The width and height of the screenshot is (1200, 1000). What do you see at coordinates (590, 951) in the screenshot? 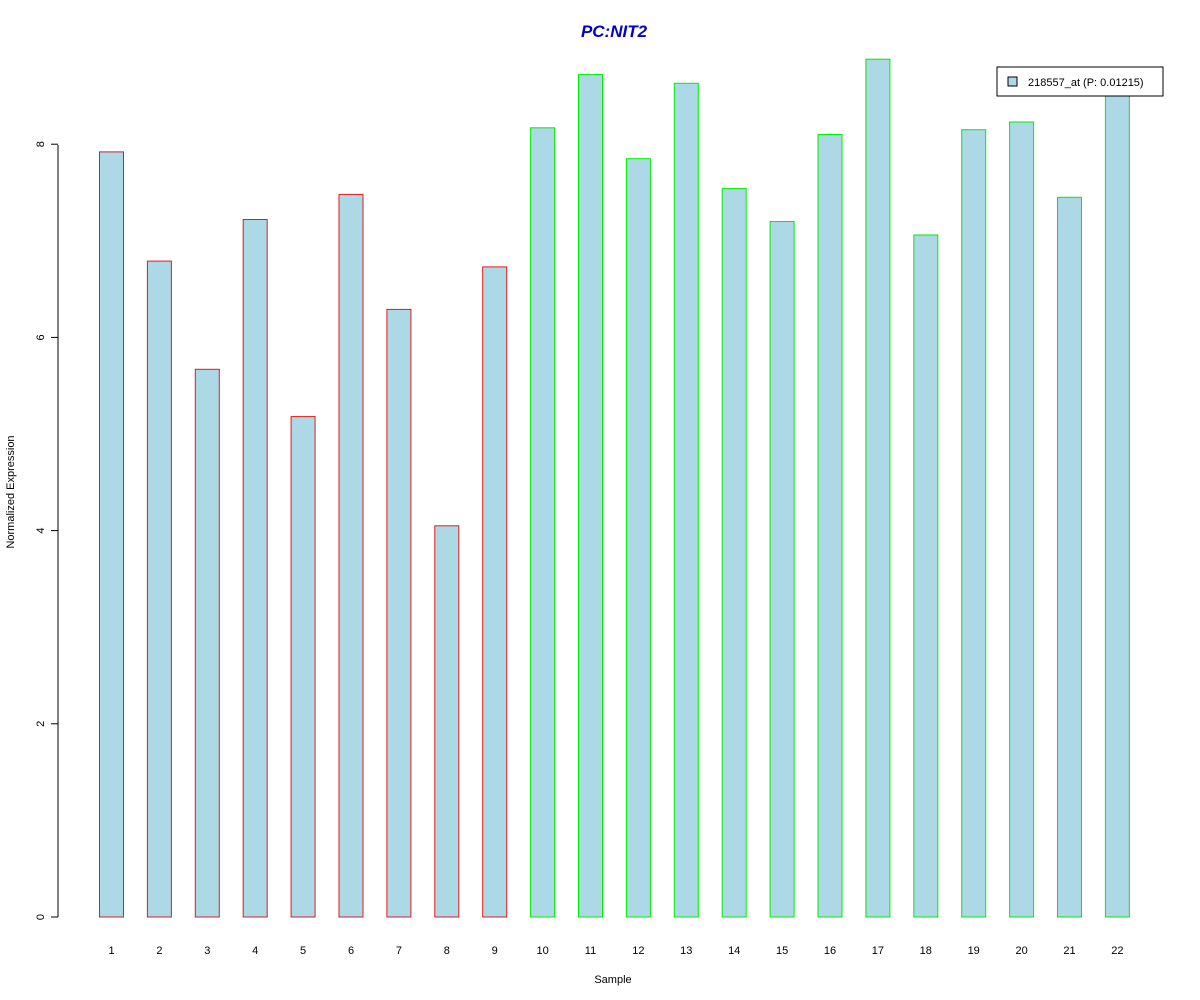
I see `x-tick-label: 11` at bounding box center [590, 951].